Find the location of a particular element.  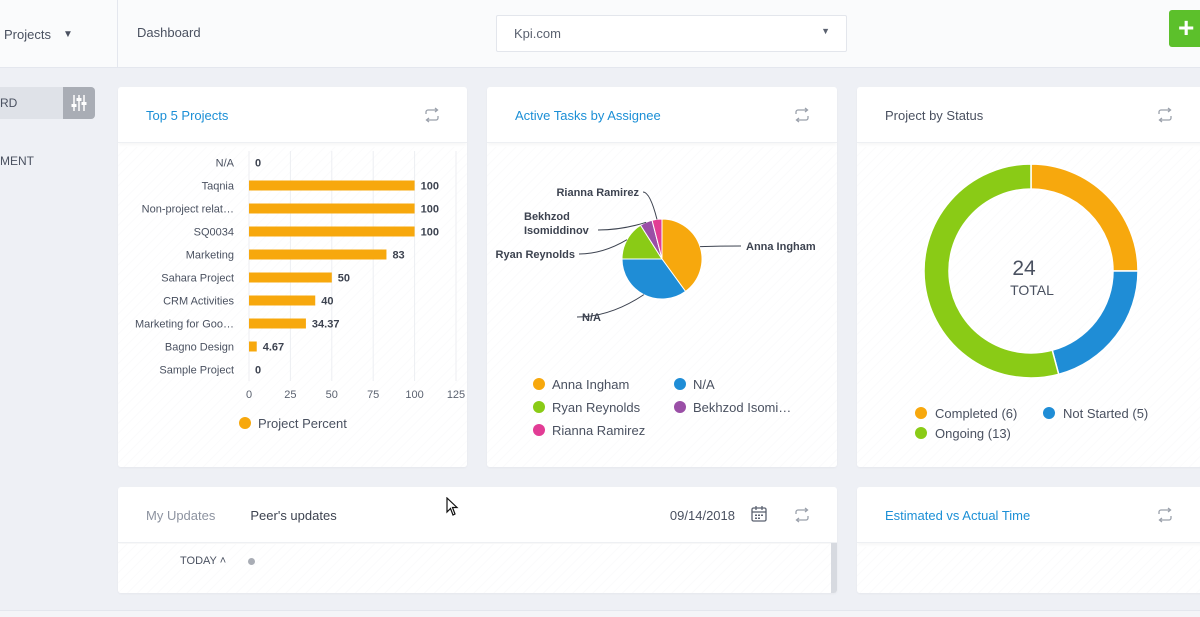

legend-label: Not Started (5) is located at coordinates (1105, 413).